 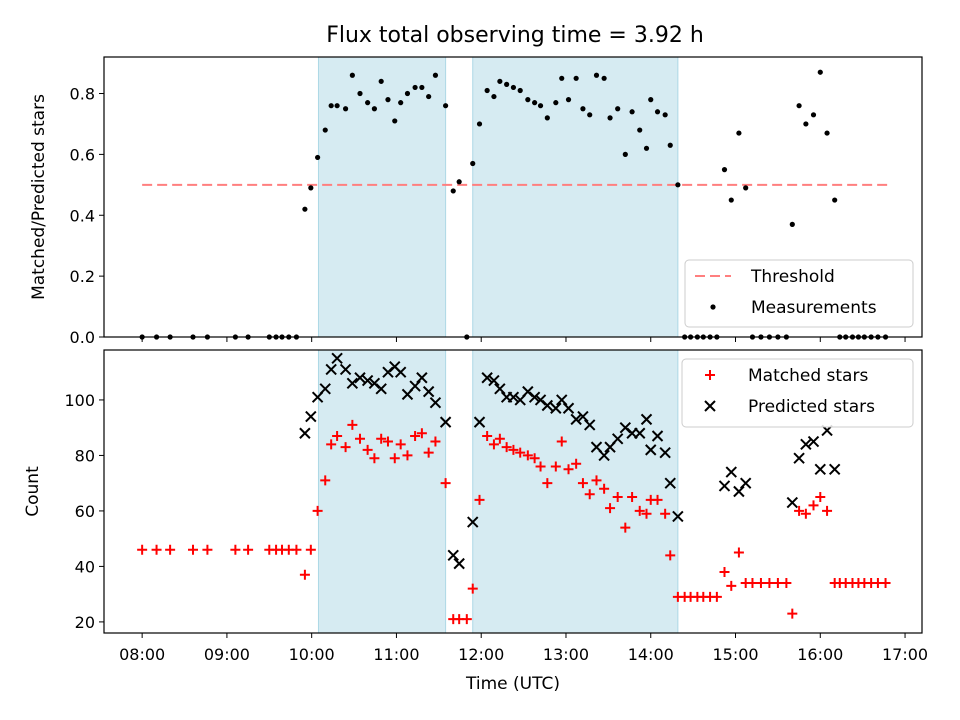 What do you see at coordinates (710, 406) in the screenshot?
I see `legend-predicted-swatch` at bounding box center [710, 406].